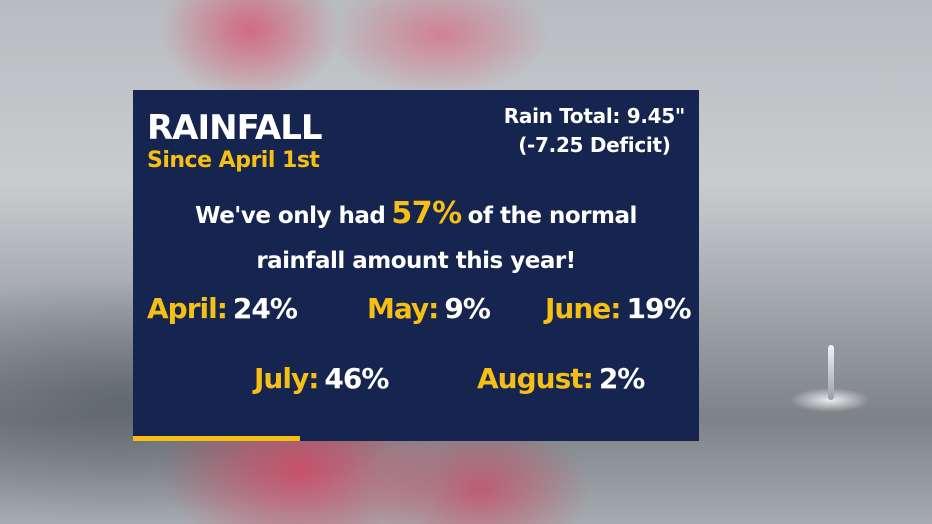  I want to click on month-stat-july: July: 46%, so click(321, 378).